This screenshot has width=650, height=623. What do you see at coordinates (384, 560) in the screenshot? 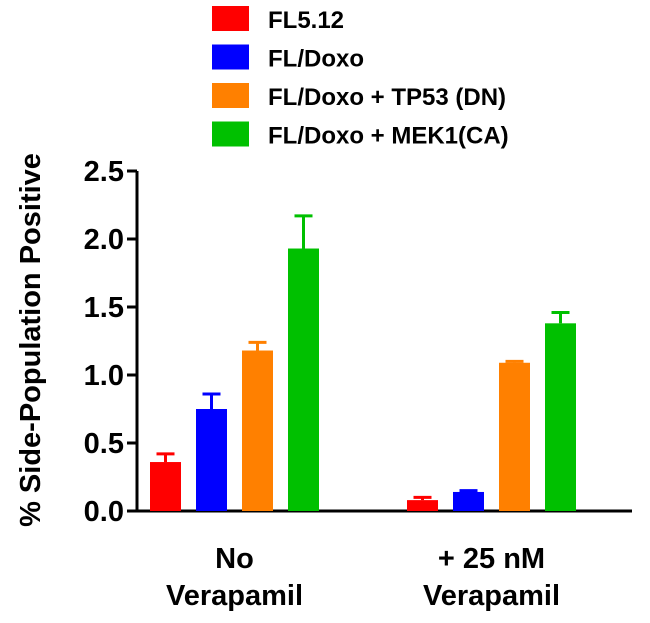
I see `x-axis: No Verapamil + 25 nM Verapamil` at bounding box center [384, 560].